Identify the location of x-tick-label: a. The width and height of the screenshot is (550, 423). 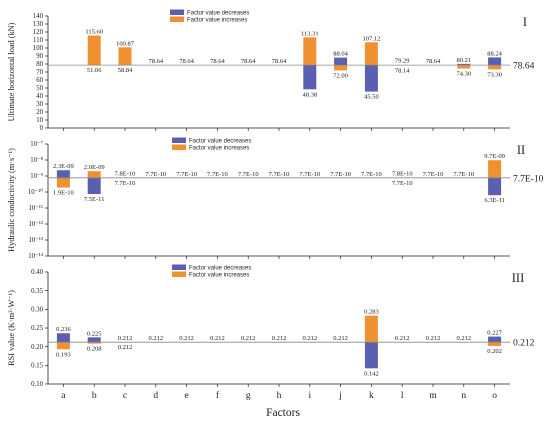
(63, 396).